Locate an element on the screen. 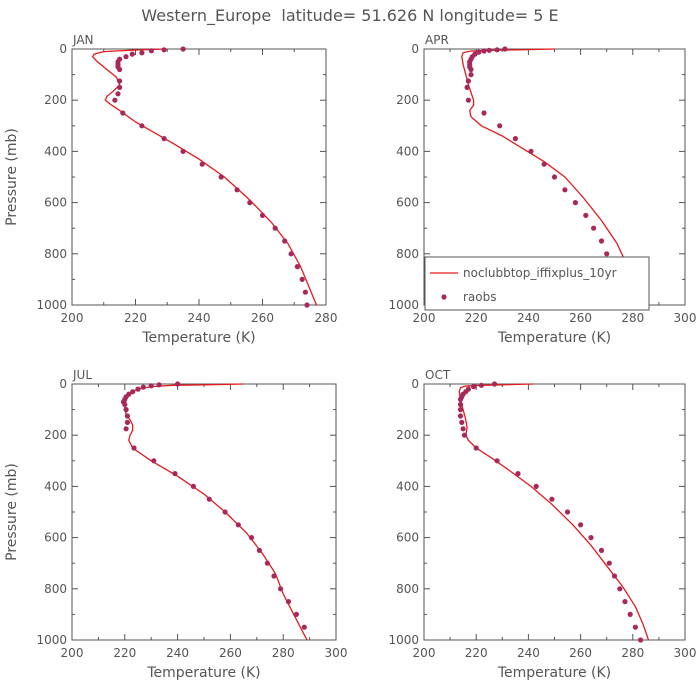 This screenshot has width=700, height=700. legend-dot-swatch is located at coordinates (444, 297).